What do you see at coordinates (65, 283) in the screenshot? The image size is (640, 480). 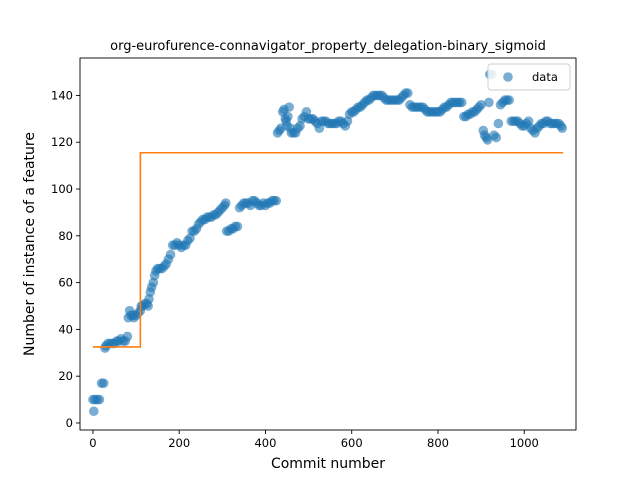 I see `y-tick-label: 60` at bounding box center [65, 283].